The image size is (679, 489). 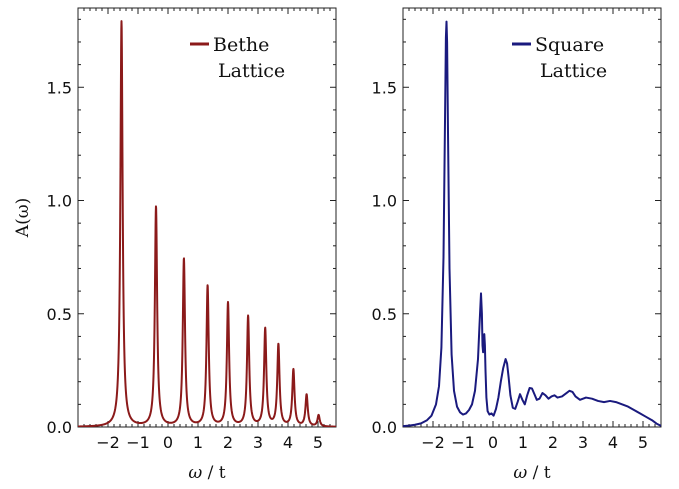 I want to click on y-axis-label: A(ω), so click(x=23, y=218).